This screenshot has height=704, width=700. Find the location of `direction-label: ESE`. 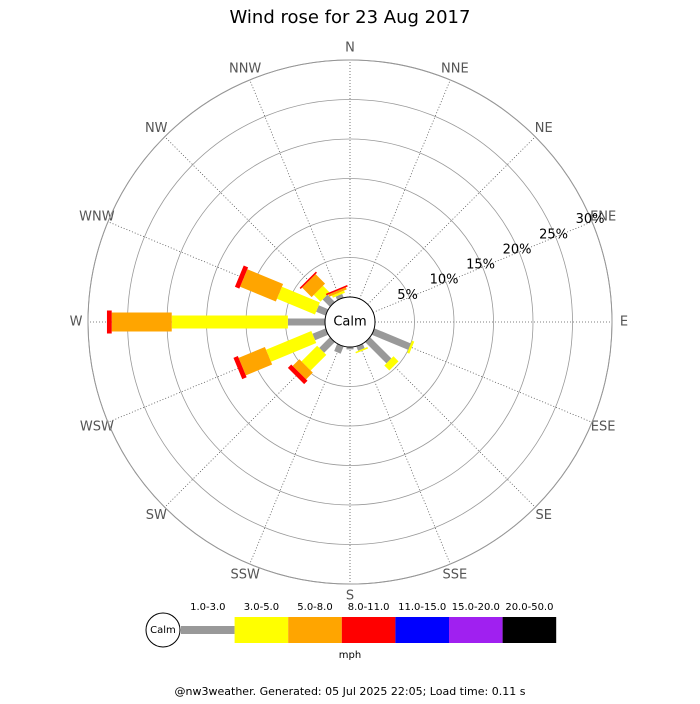

direction-label: ESE is located at coordinates (603, 426).